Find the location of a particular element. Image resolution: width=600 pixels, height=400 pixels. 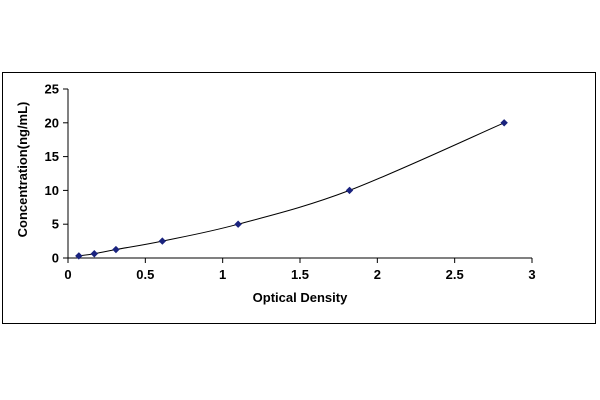

x-tick-label: 2.5 is located at coordinates (455, 274).